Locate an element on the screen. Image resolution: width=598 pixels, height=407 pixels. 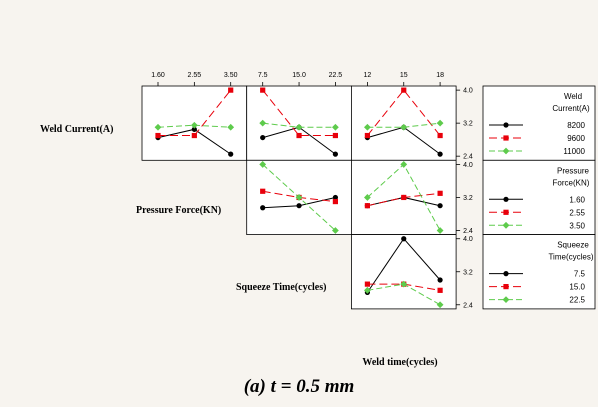
x-tick-label: 2.55 is located at coordinates (195, 75).